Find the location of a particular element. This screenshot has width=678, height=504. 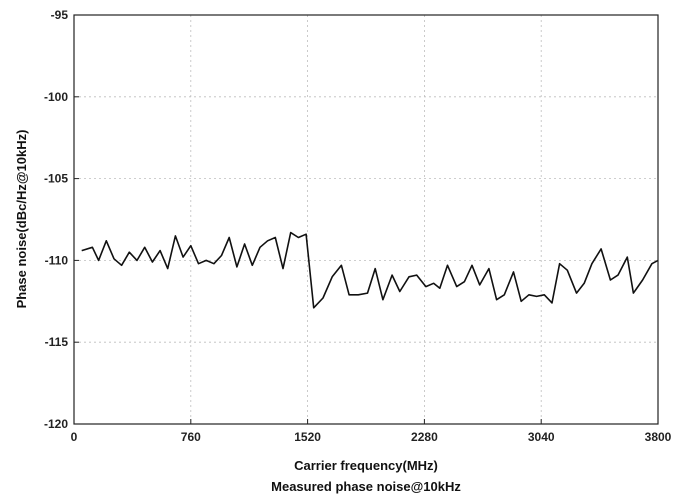

x-tick-labels: 0 760 1520 2280 3040 3800 is located at coordinates (371, 437).